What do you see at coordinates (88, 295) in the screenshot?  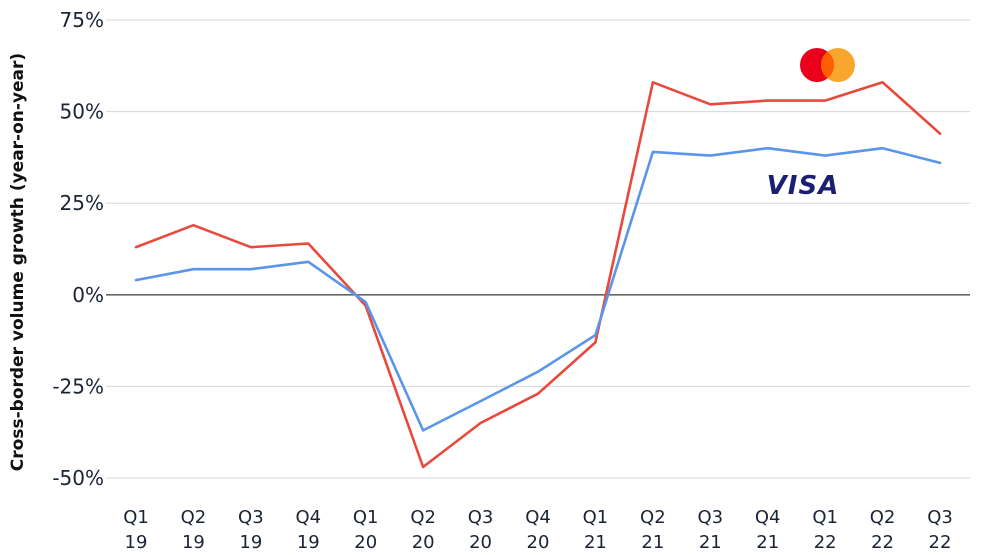 I see `y-tick-label: 0%` at bounding box center [88, 295].